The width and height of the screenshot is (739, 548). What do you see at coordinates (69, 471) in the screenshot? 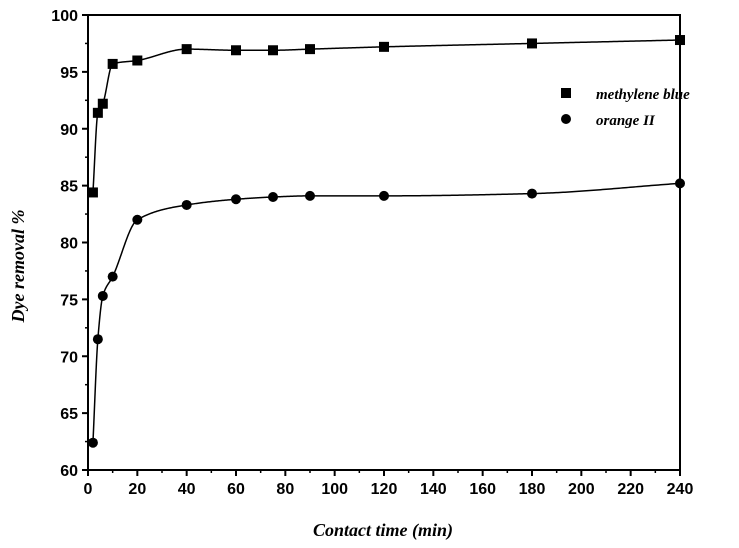
I see `y-tick-label: 60` at bounding box center [69, 471].